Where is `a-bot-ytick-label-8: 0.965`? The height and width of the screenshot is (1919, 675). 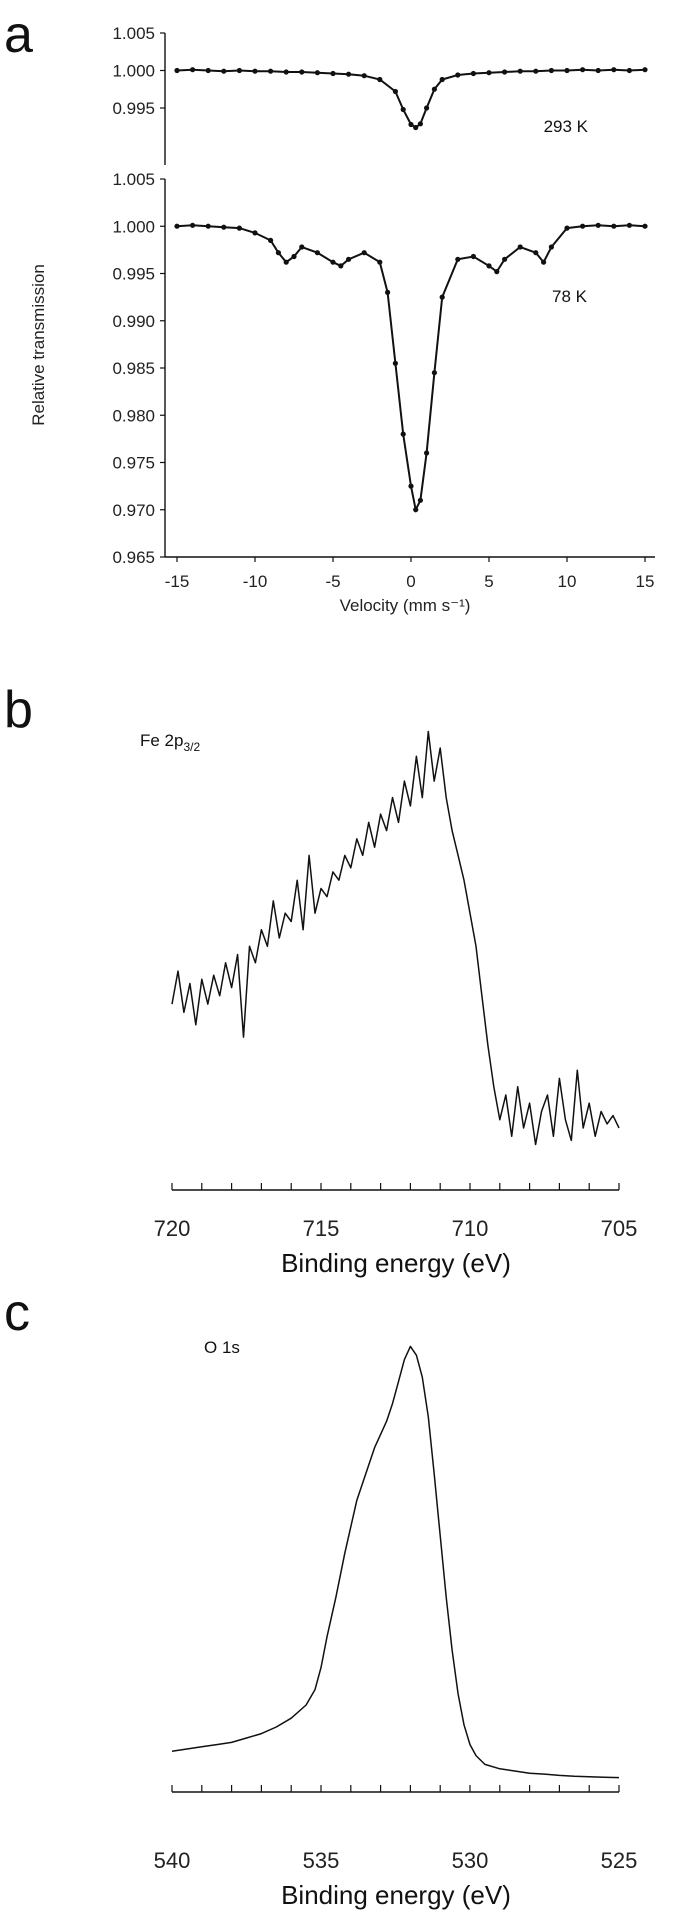
a-bot-ytick-label-8: 0.965 is located at coordinates (133, 557).